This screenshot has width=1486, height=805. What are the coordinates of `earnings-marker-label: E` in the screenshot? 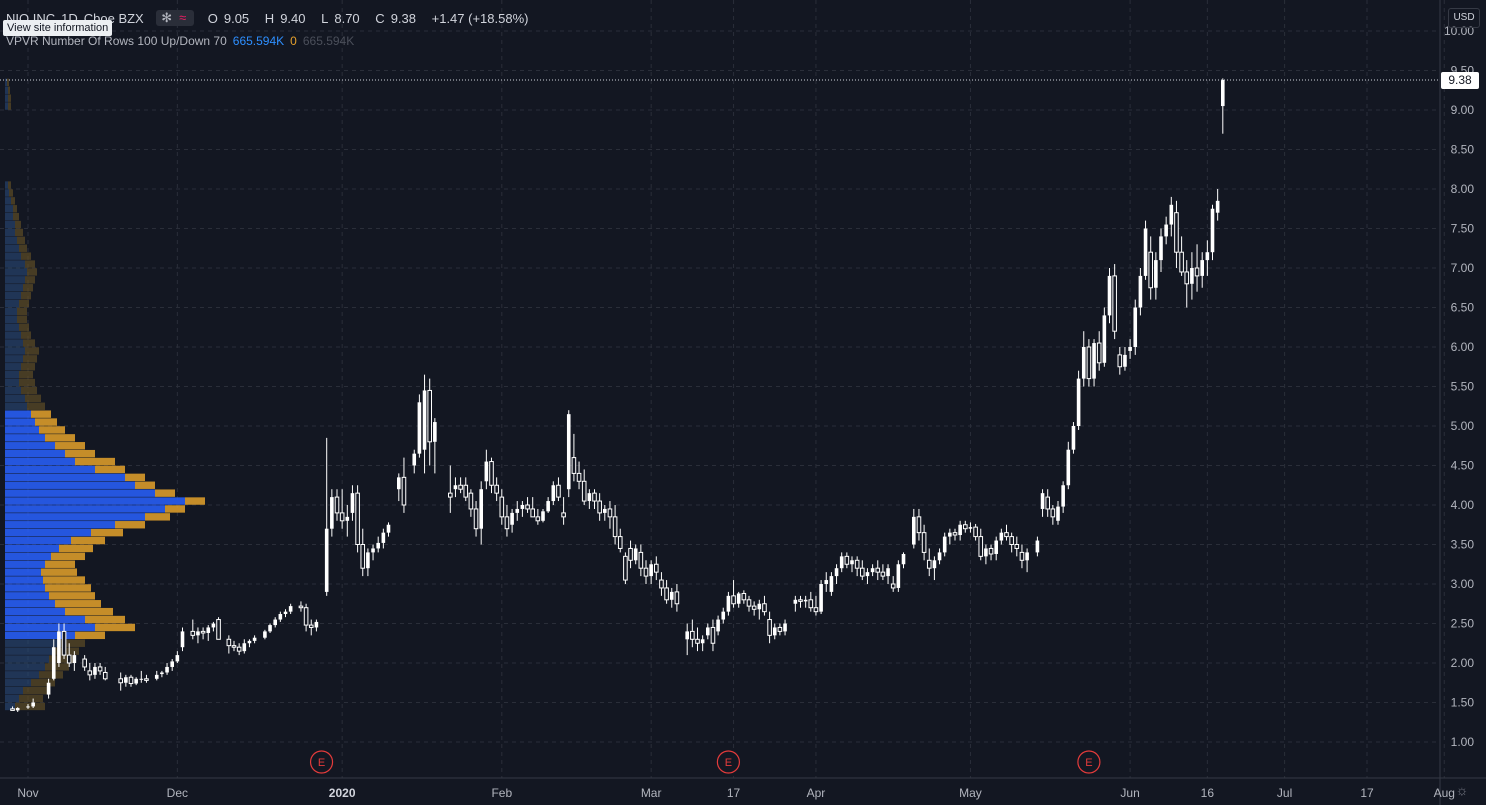 It's located at (321, 763).